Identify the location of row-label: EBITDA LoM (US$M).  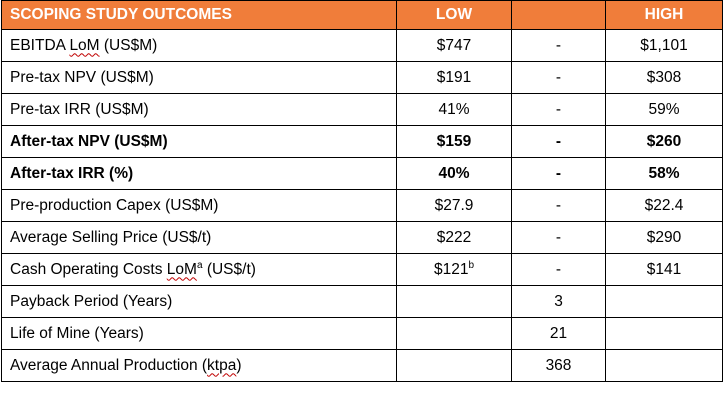
(199, 45).